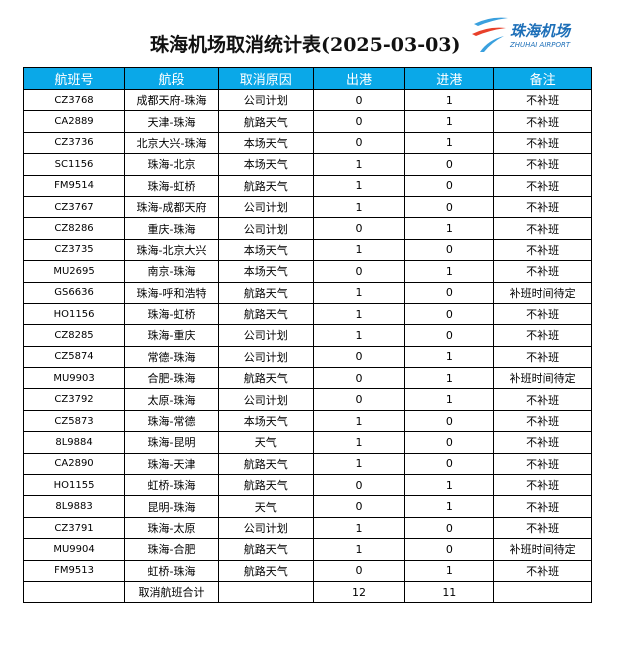 The width and height of the screenshot is (620, 649). What do you see at coordinates (307, 399) in the screenshot?
I see `table-row: CZ3792 太原-珠海 公司计划 0 1 不补班` at bounding box center [307, 399].